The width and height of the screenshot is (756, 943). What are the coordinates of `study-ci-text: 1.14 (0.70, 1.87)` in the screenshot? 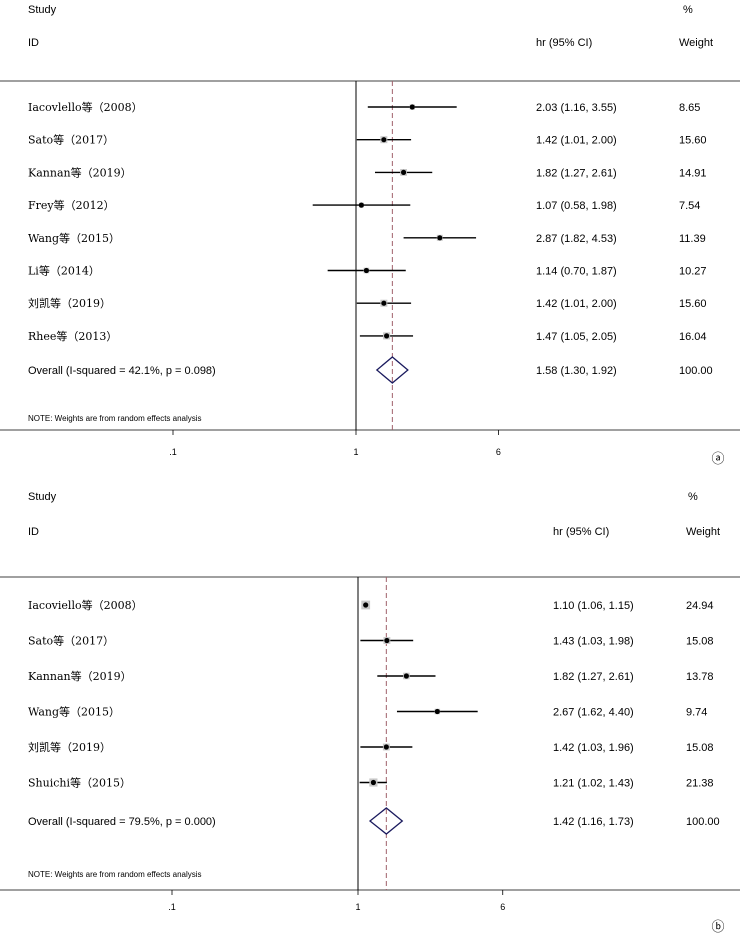 It's located at (576, 272).